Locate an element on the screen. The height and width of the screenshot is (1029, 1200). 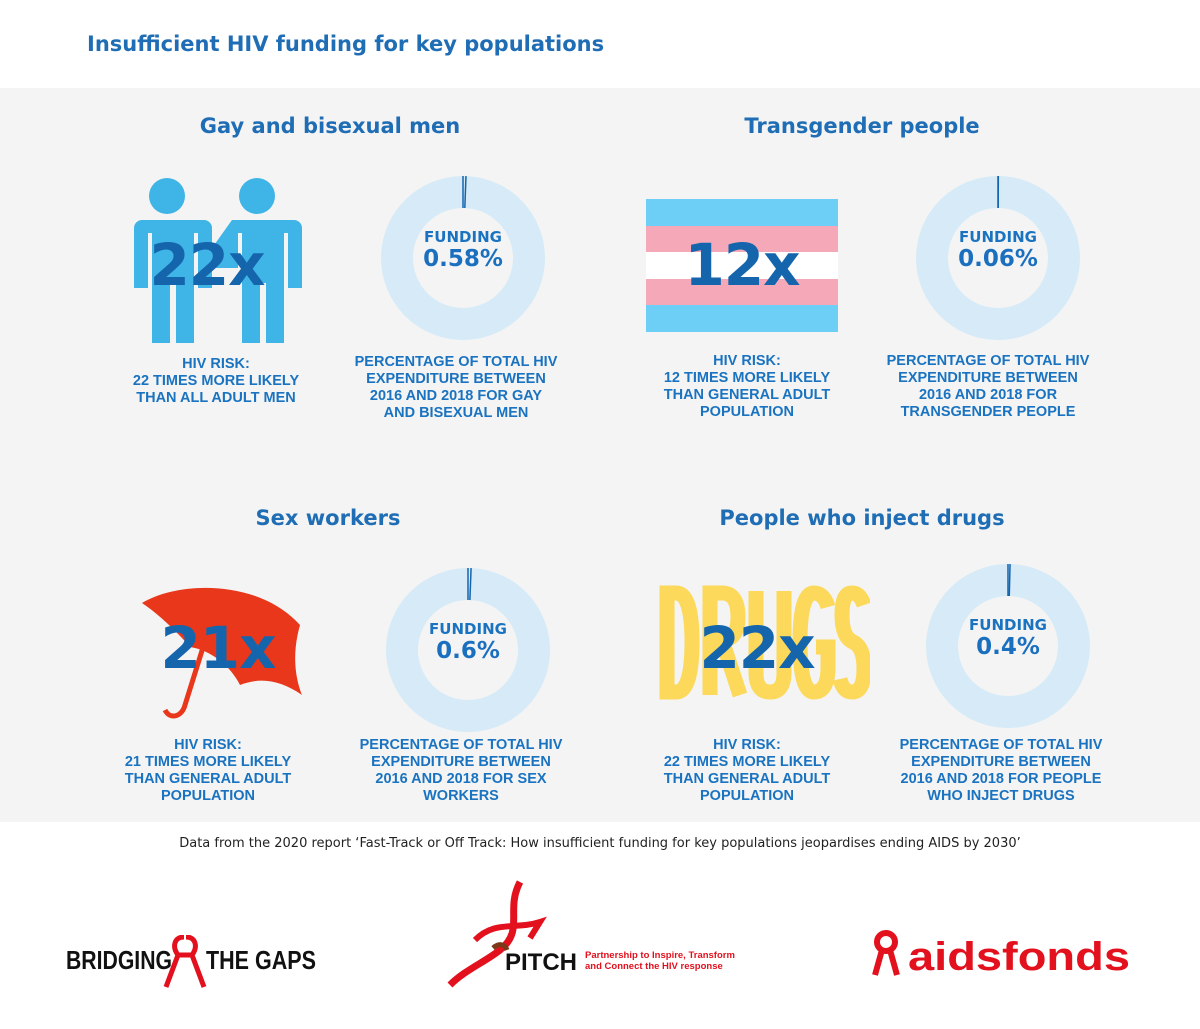
pitch-name: PITCH is located at coordinates (541, 962).